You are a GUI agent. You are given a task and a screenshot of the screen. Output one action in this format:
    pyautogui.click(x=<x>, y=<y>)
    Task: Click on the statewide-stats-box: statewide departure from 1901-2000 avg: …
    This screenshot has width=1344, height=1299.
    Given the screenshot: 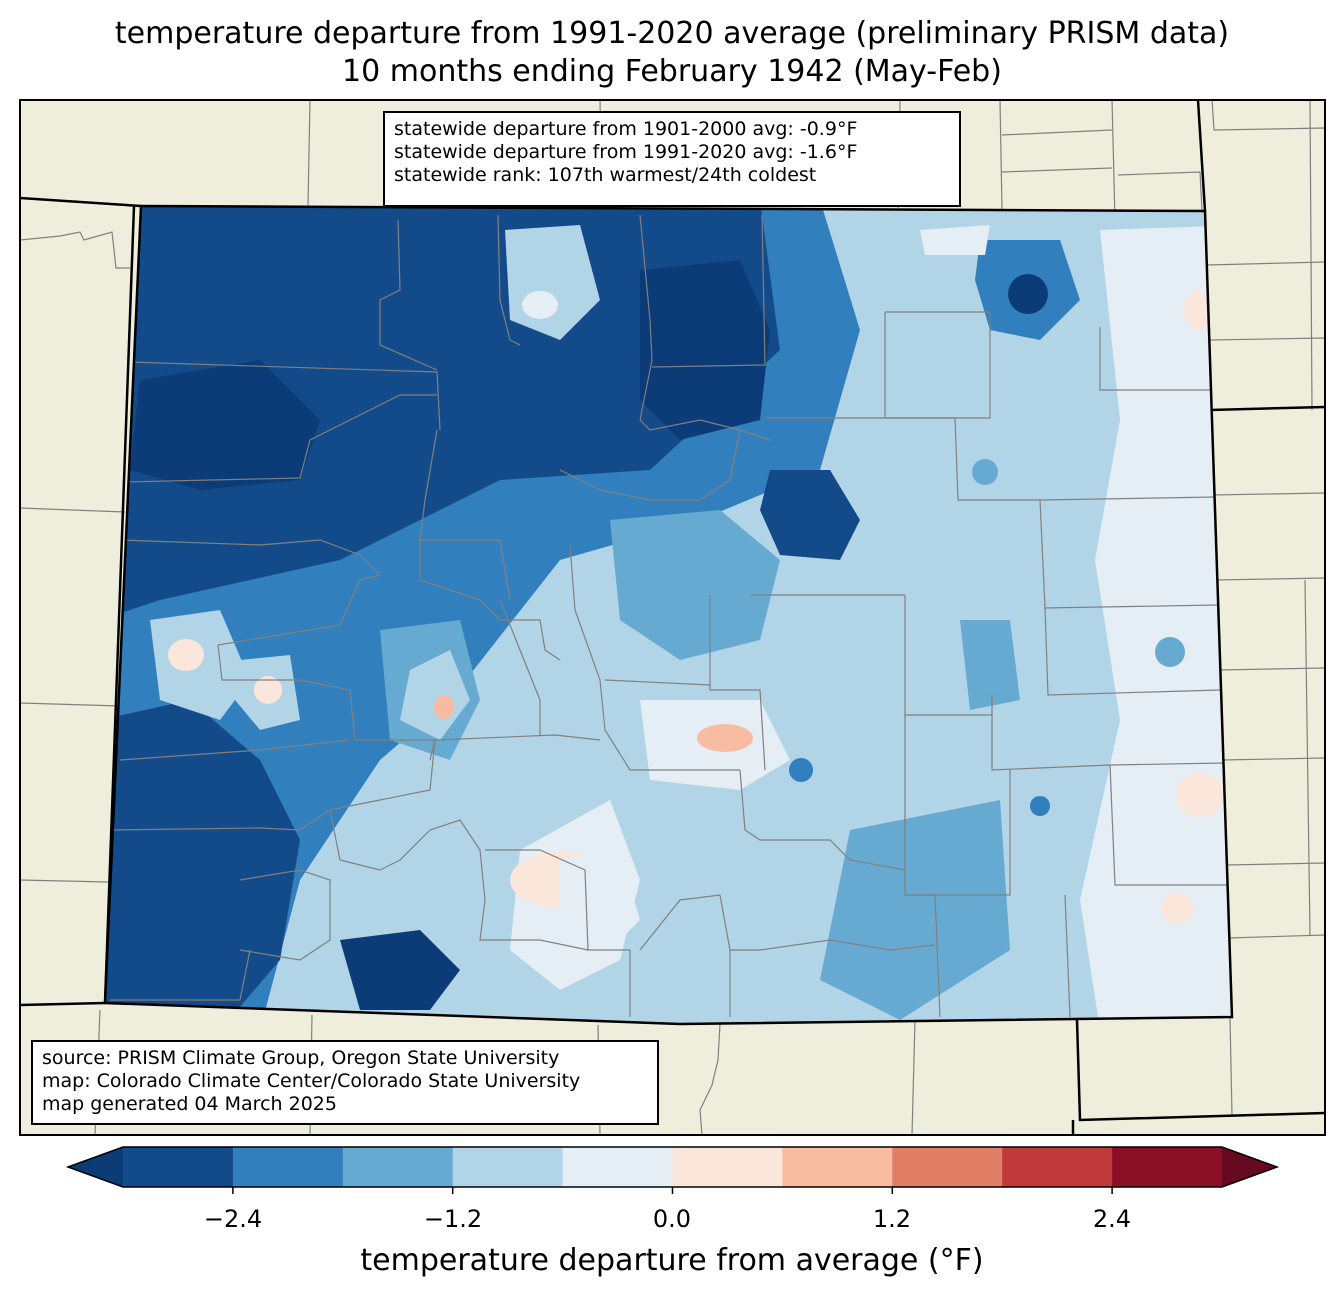 What is the action you would take?
    pyautogui.click(x=672, y=159)
    